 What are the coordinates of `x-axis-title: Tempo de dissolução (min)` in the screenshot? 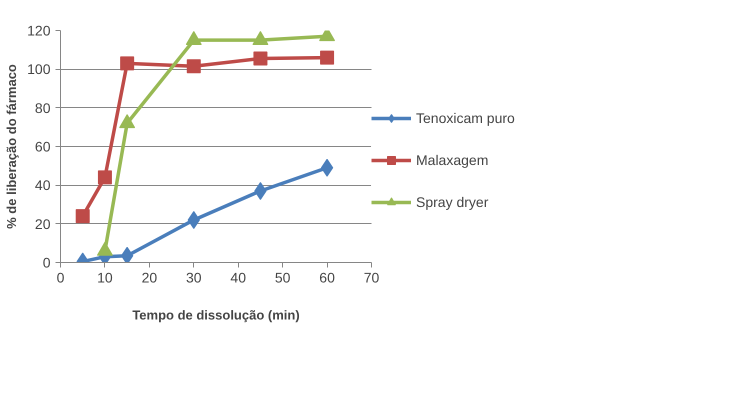 It's located at (216, 315).